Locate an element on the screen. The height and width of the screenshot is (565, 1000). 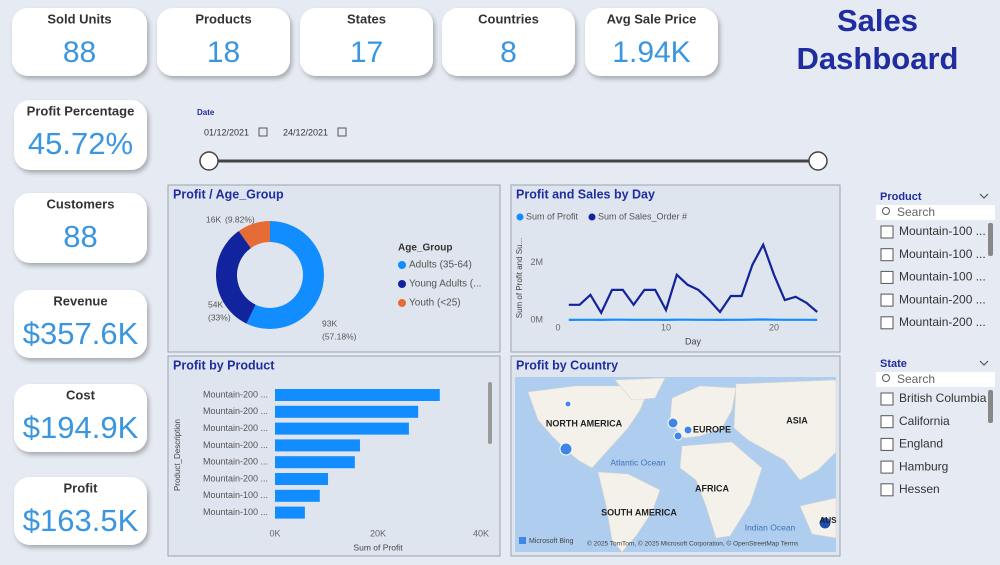
kpi-value: 17 is located at coordinates (366, 52).